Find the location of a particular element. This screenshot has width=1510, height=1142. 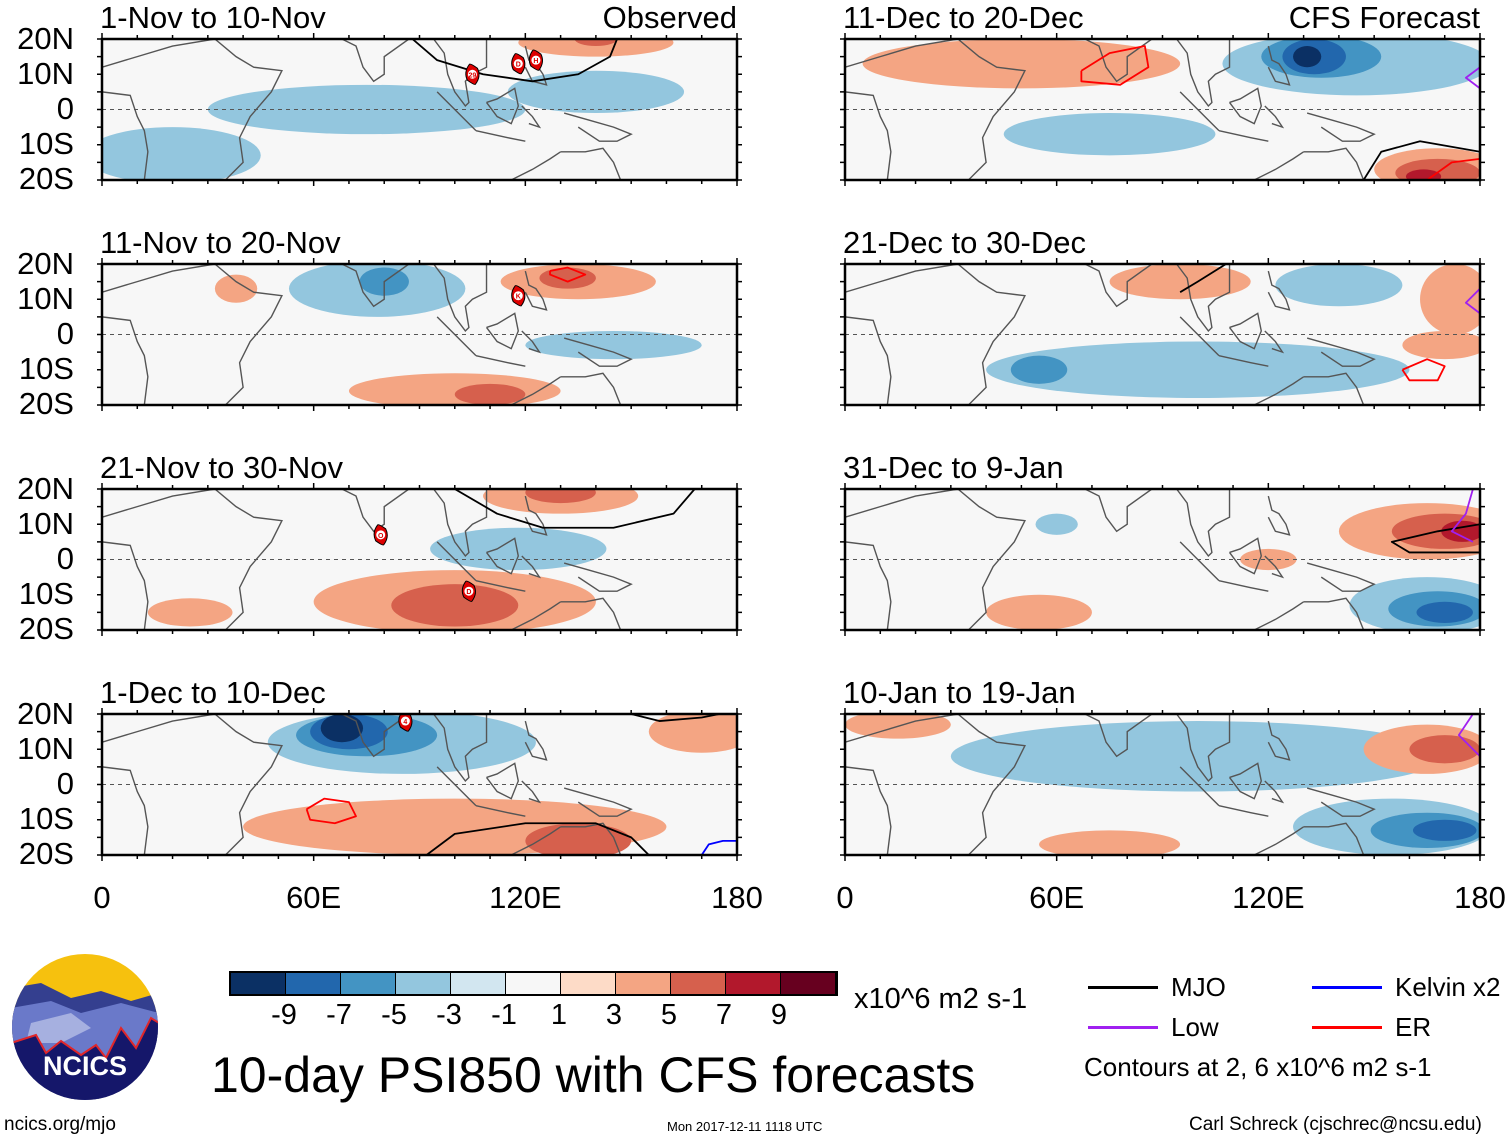

lat-label: 20N is located at coordinates (45, 713).